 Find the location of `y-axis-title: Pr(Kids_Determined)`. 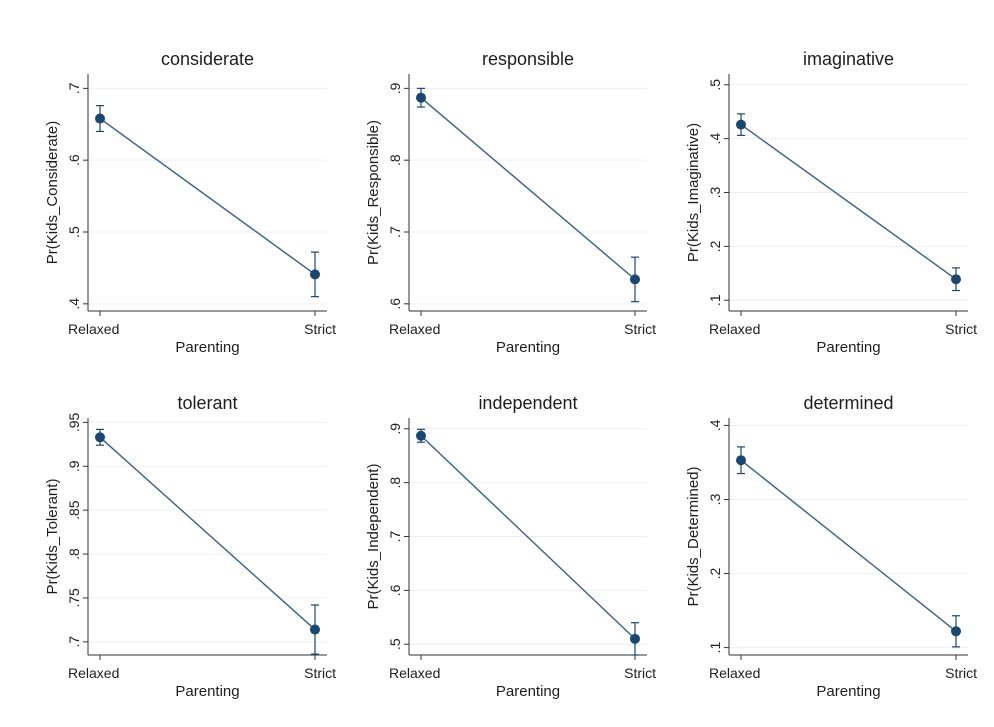

y-axis-title: Pr(Kids_Determined) is located at coordinates (693, 536).